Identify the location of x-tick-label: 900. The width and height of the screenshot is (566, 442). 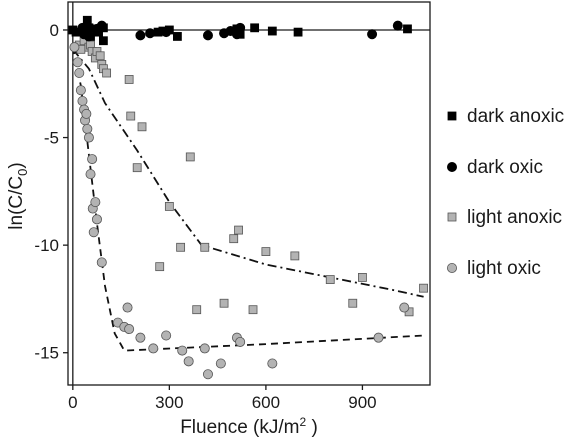
(362, 402).